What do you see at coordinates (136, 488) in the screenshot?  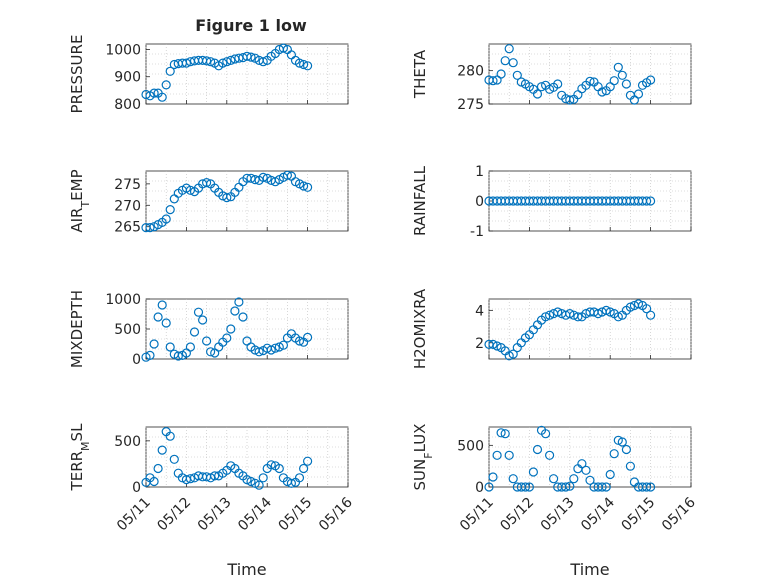 I see `axes-7-ytick-label: 0` at bounding box center [136, 488].